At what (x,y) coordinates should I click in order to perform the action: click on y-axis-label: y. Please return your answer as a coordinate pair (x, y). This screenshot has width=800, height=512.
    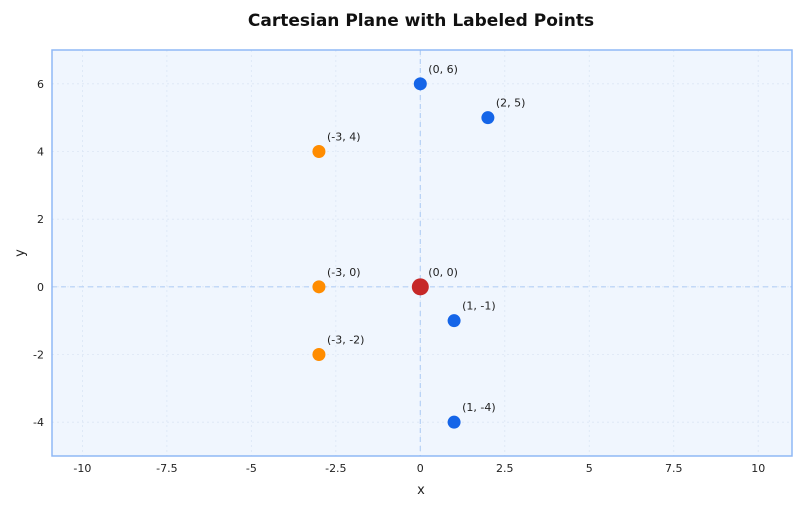
    Looking at the image, I should click on (20, 253).